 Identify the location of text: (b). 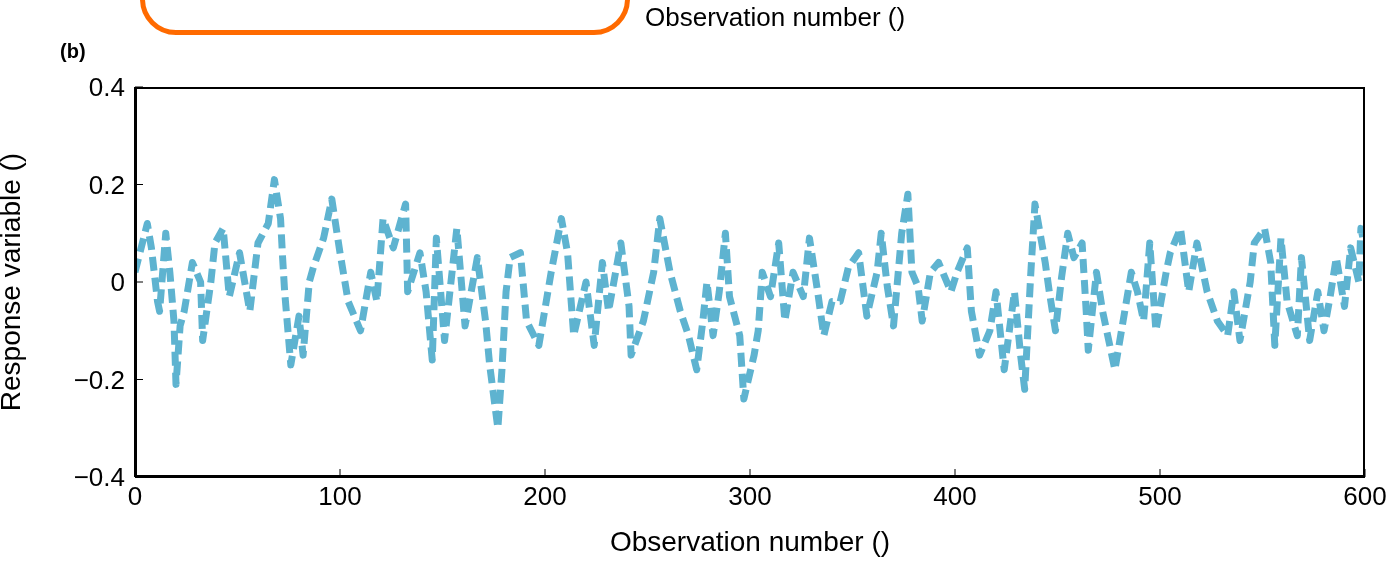
(73, 51).